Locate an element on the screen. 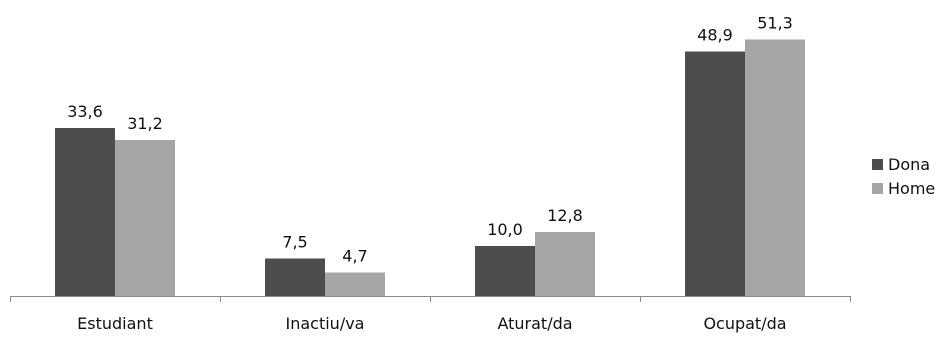  legend: Dona Home is located at coordinates (903, 176).